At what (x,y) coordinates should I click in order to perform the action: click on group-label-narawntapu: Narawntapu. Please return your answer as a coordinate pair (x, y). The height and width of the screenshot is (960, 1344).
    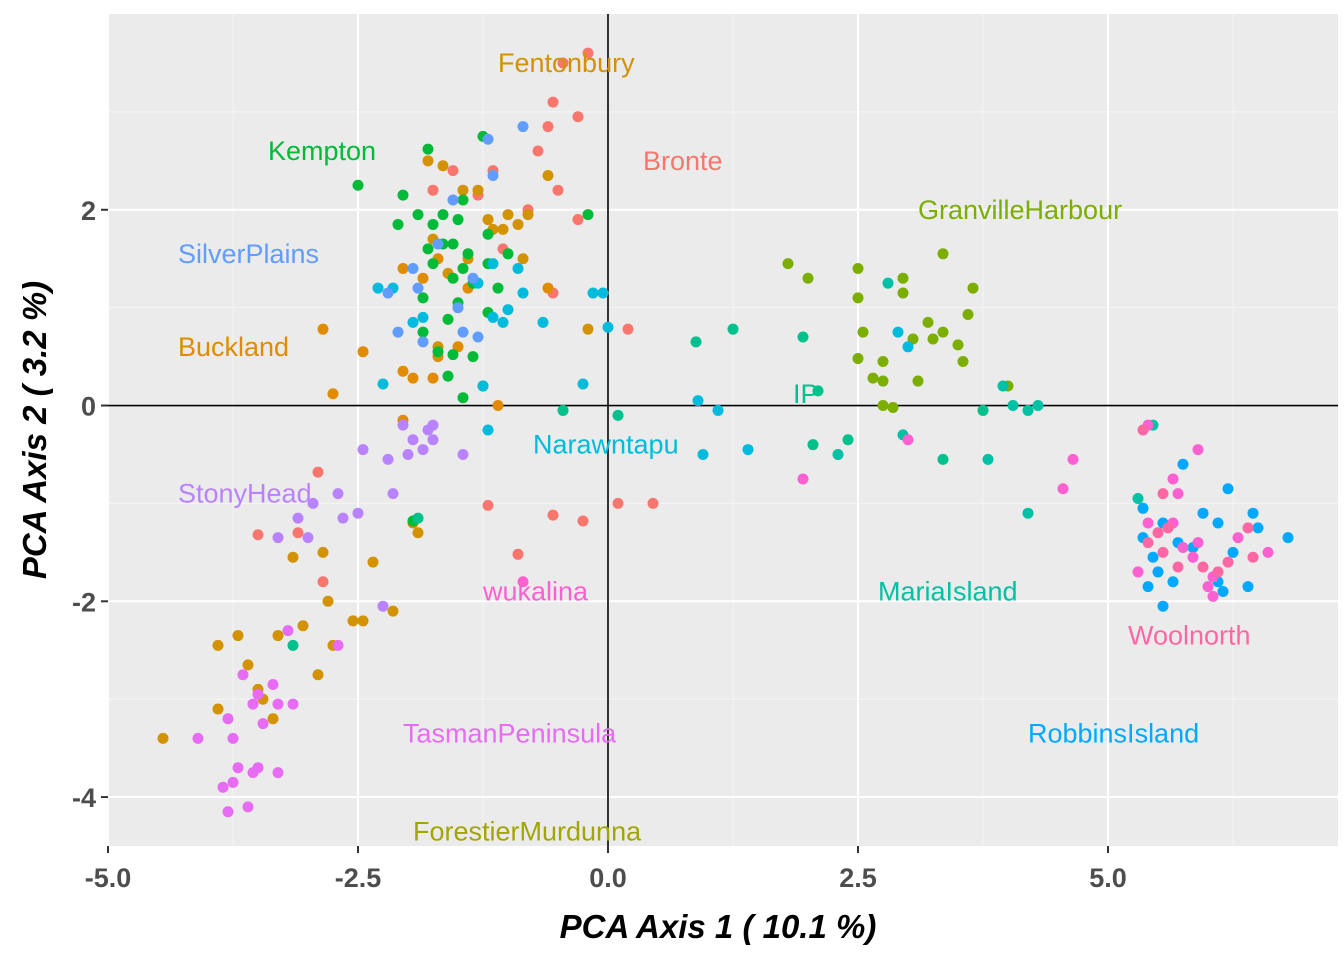
    Looking at the image, I should click on (606, 445).